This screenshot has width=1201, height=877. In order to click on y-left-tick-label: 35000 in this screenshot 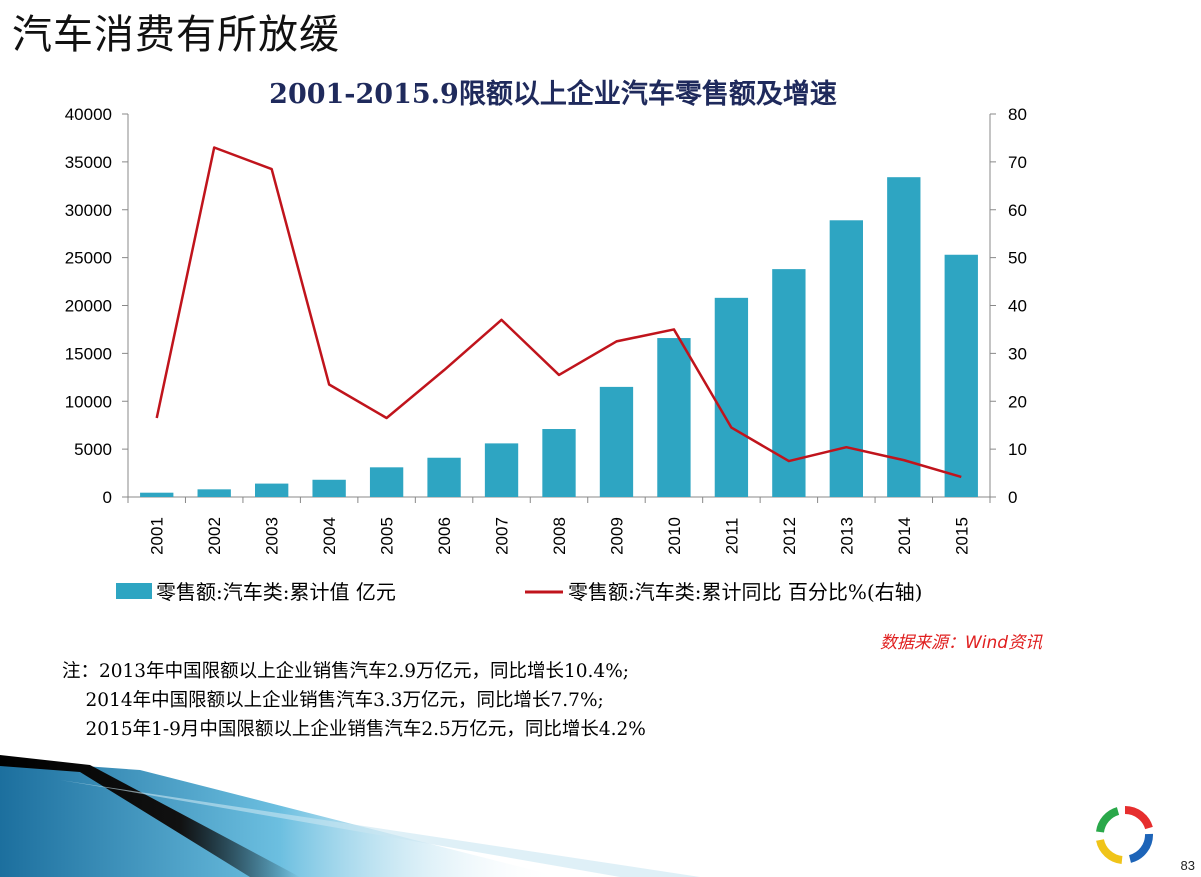, I will do `click(88, 162)`.